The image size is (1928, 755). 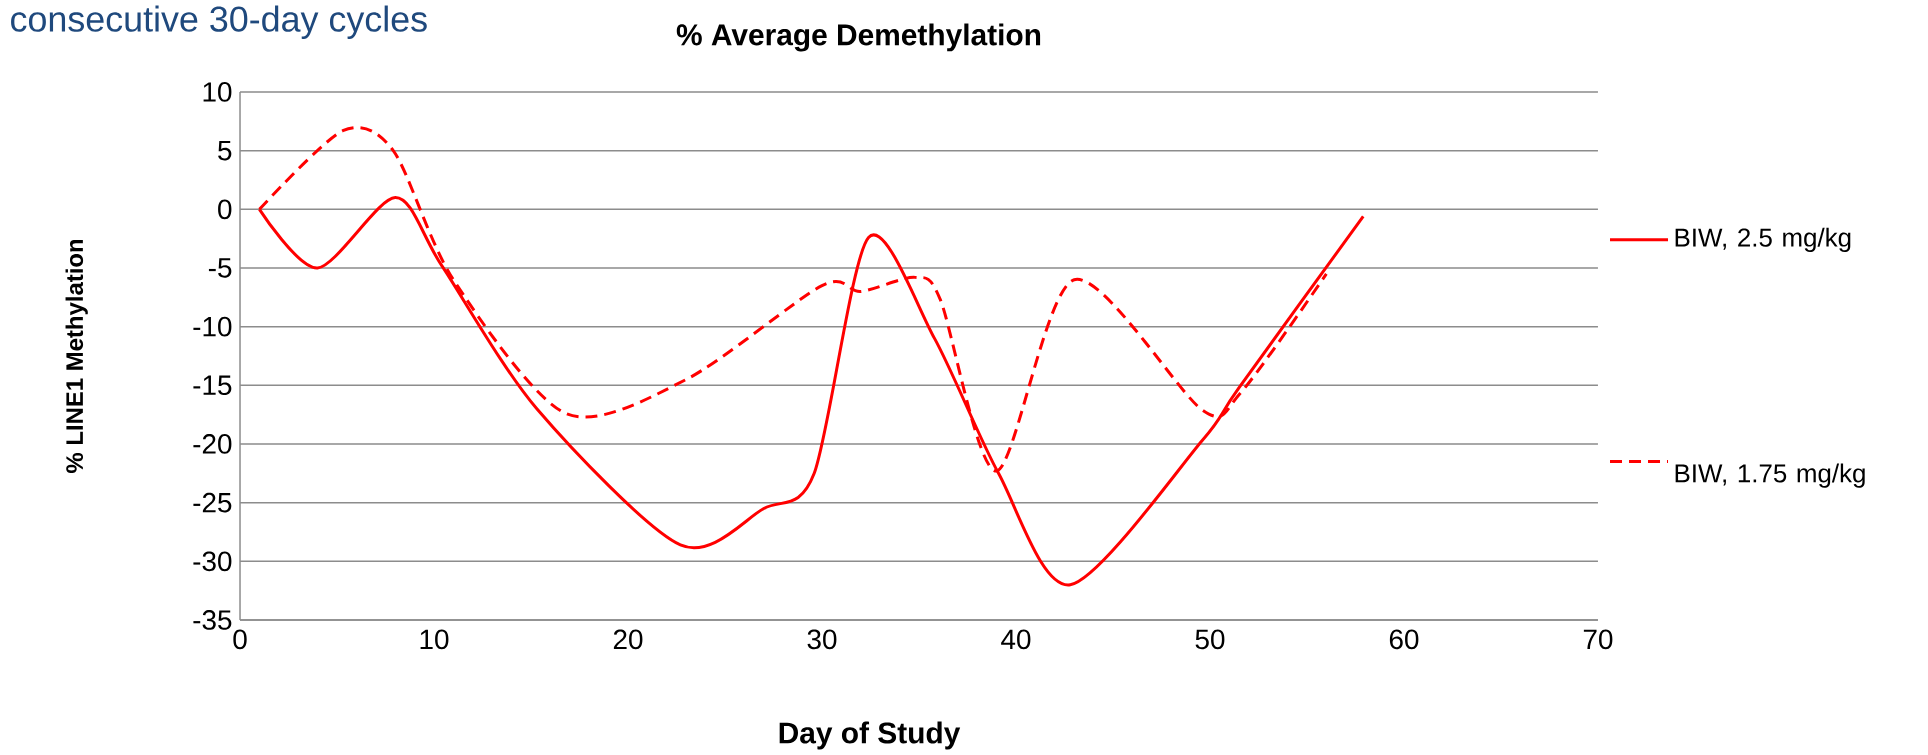 What do you see at coordinates (858, 37) in the screenshot?
I see `chart-title: % Average Demethylation` at bounding box center [858, 37].